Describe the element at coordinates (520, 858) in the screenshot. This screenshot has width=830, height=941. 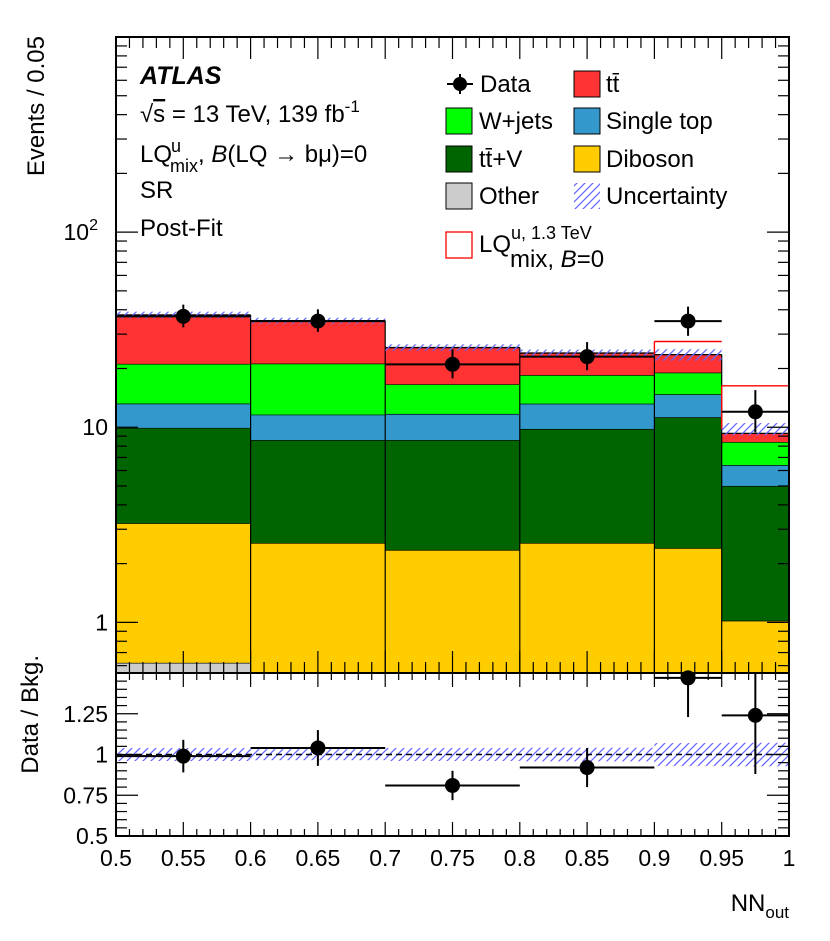
I see `x-tick-label: 0.8` at that location.